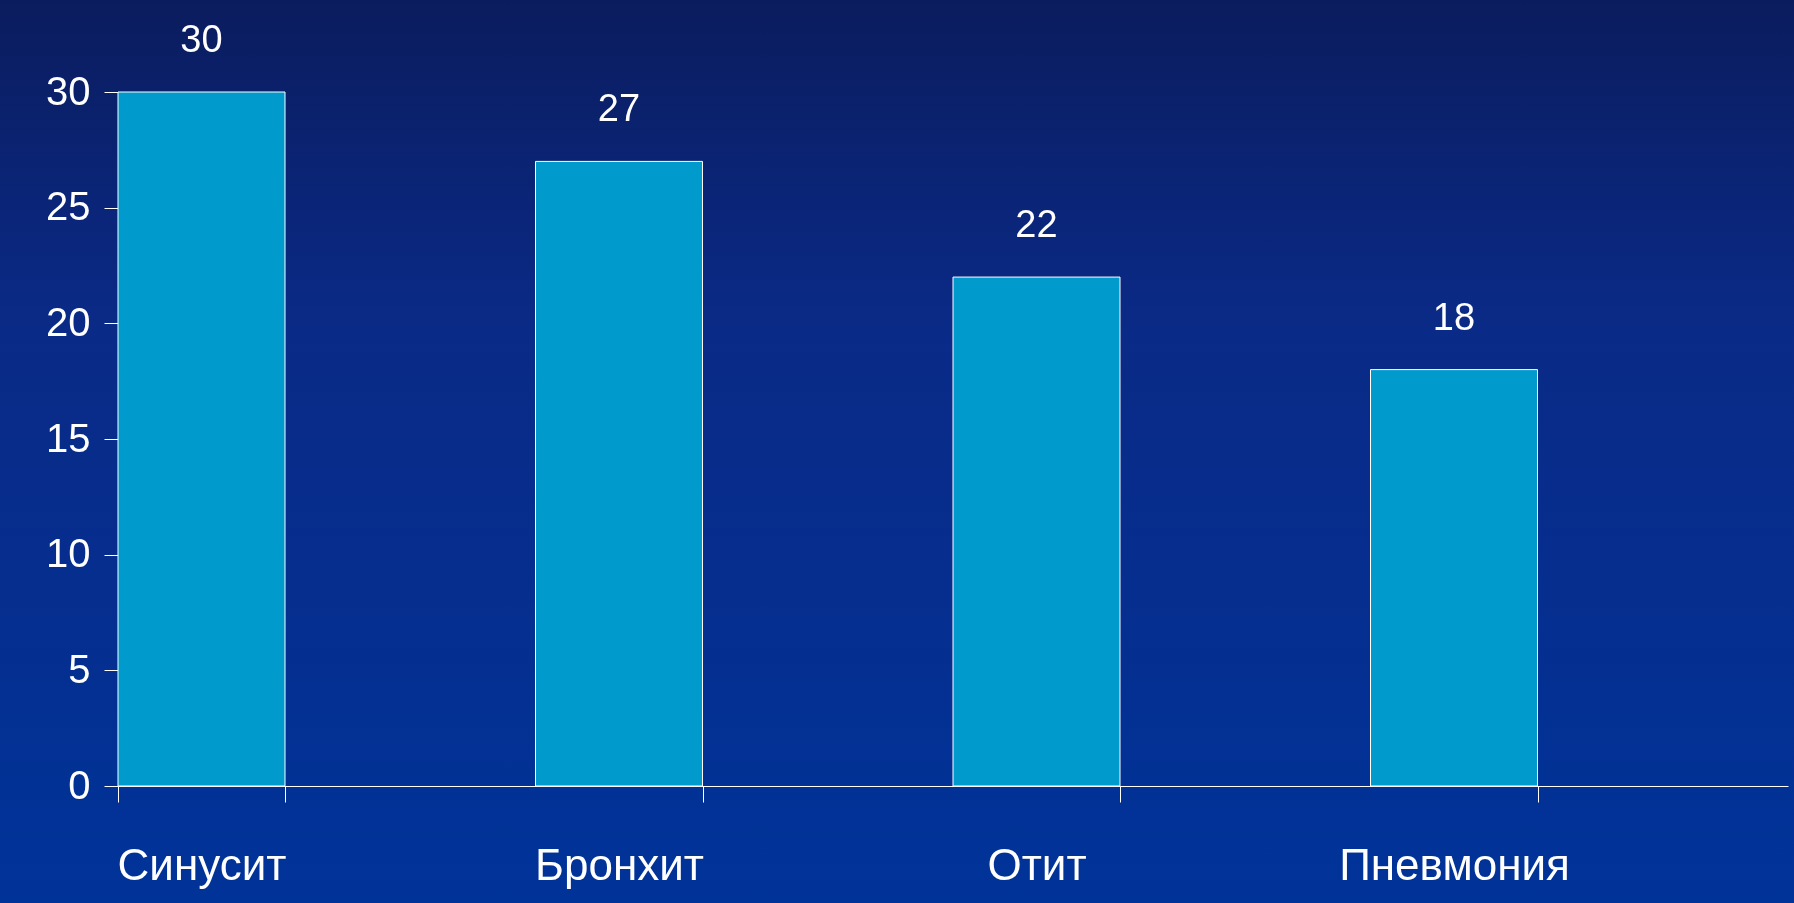  What do you see at coordinates (68, 206) in the screenshot?
I see `y-tick-label: 25` at bounding box center [68, 206].